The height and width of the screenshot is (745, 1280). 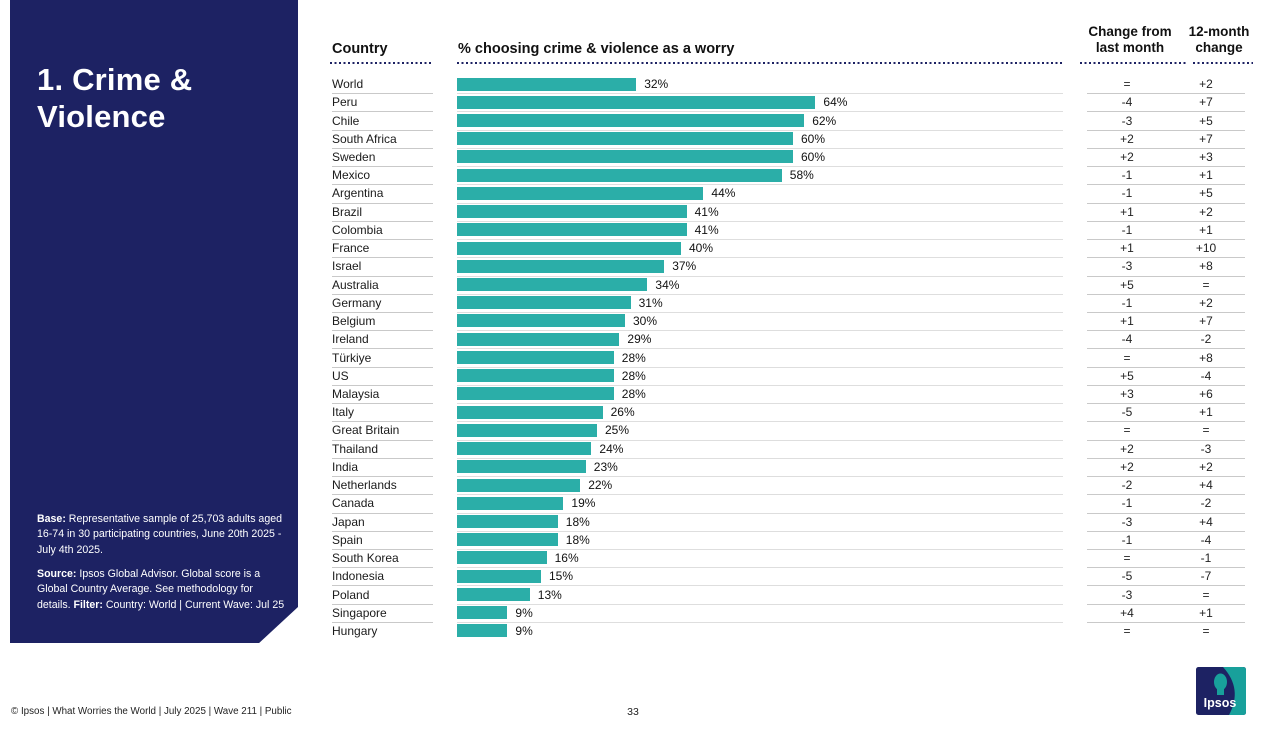 I want to click on change-cell: -5 -7, so click(x=1166, y=577).